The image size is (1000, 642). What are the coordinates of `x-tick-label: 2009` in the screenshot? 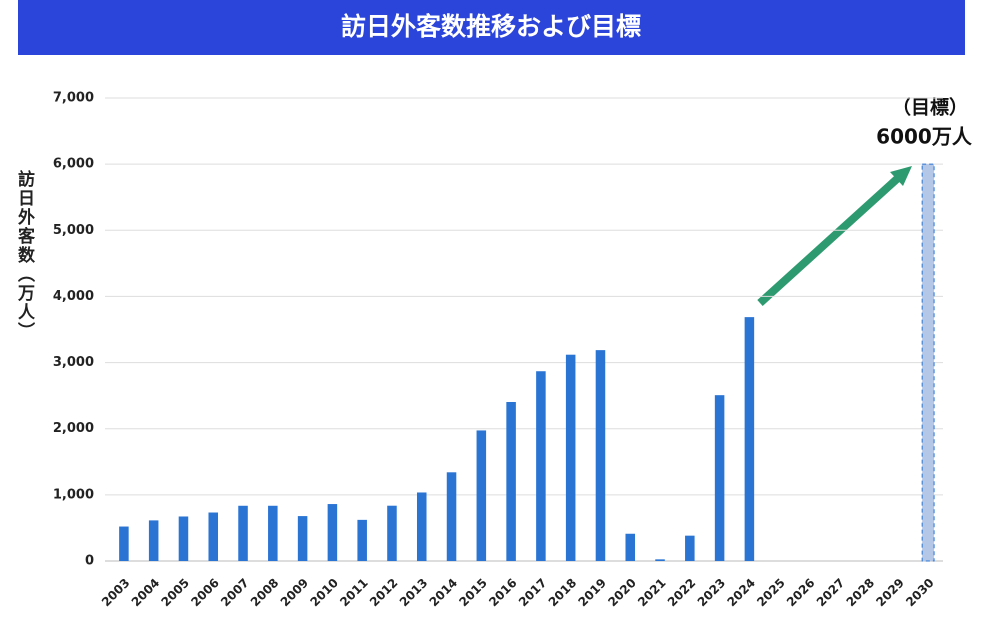 It's located at (295, 593).